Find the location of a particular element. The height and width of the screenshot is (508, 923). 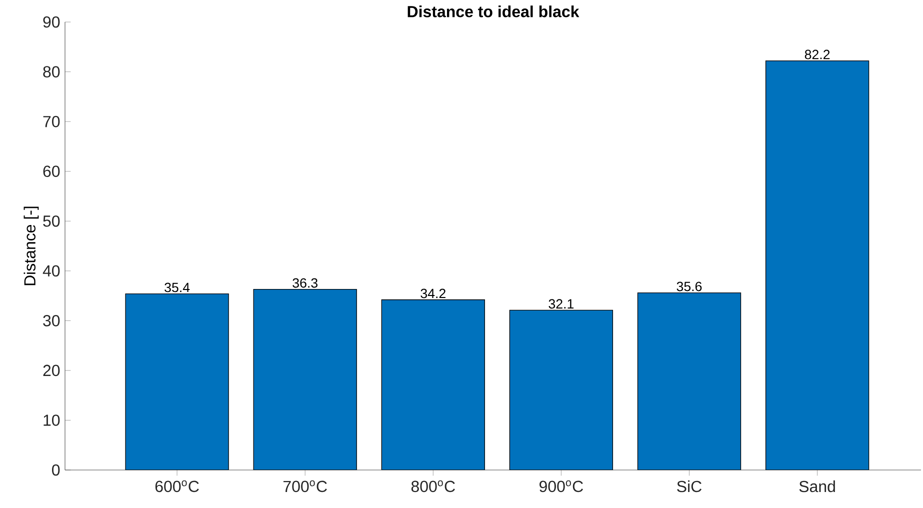

x-tick-label: 600$^{o}$C is located at coordinates (177, 486).